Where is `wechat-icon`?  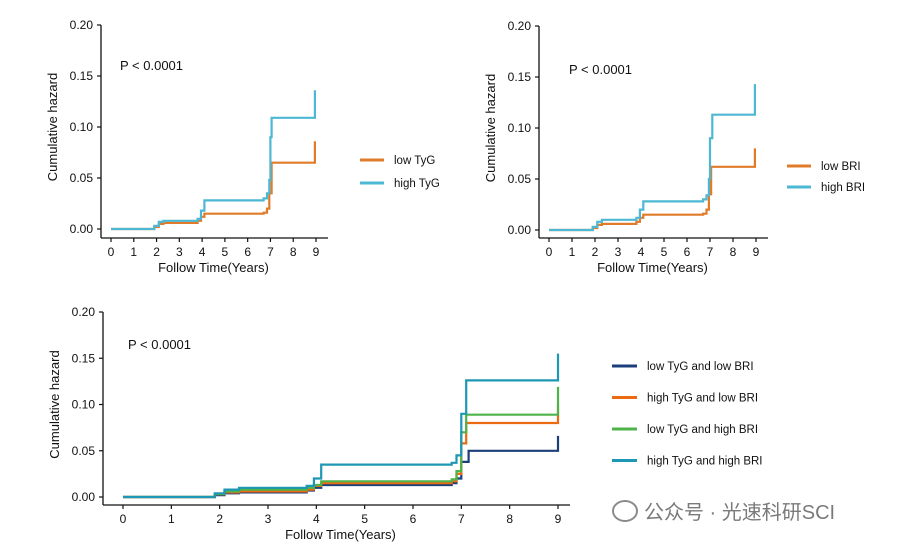
wechat-icon is located at coordinates (625, 511).